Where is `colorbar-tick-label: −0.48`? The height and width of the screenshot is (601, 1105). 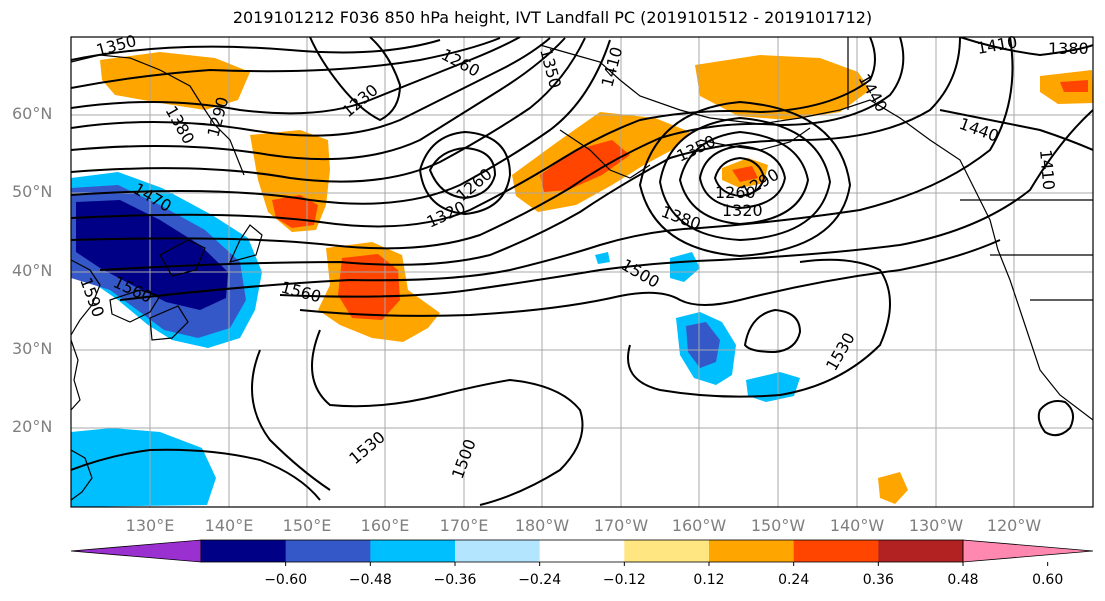 colorbar-tick-label: −0.48 is located at coordinates (370, 580).